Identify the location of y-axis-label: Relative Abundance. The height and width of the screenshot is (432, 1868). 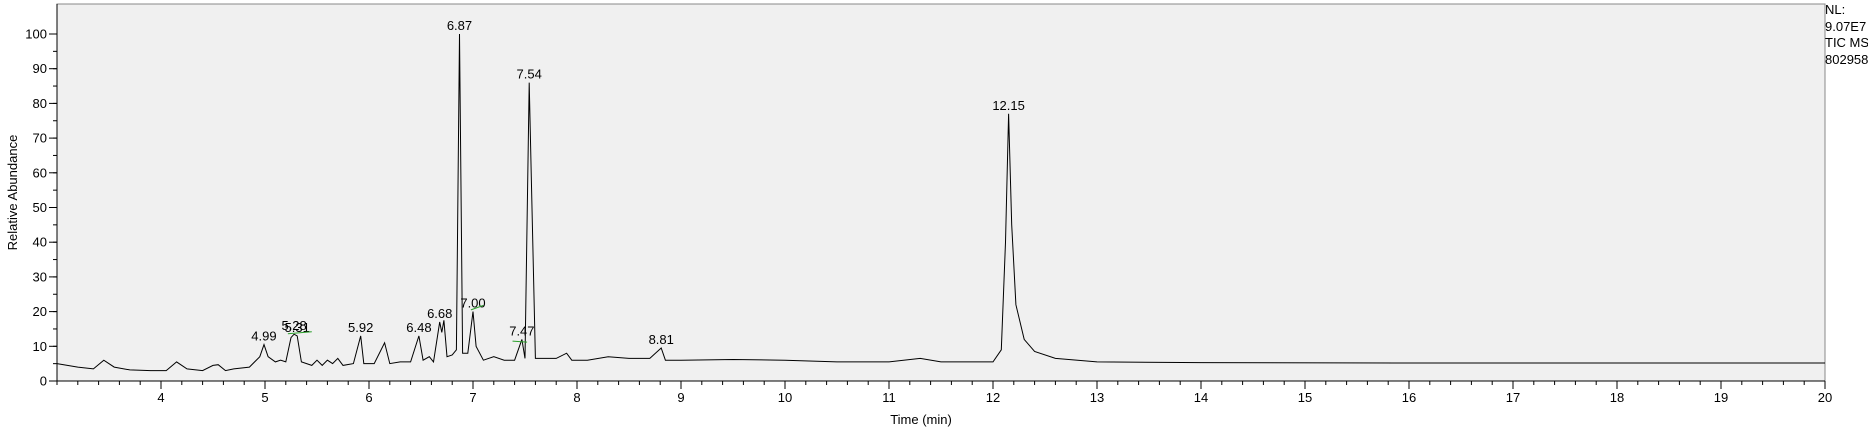
(12, 193).